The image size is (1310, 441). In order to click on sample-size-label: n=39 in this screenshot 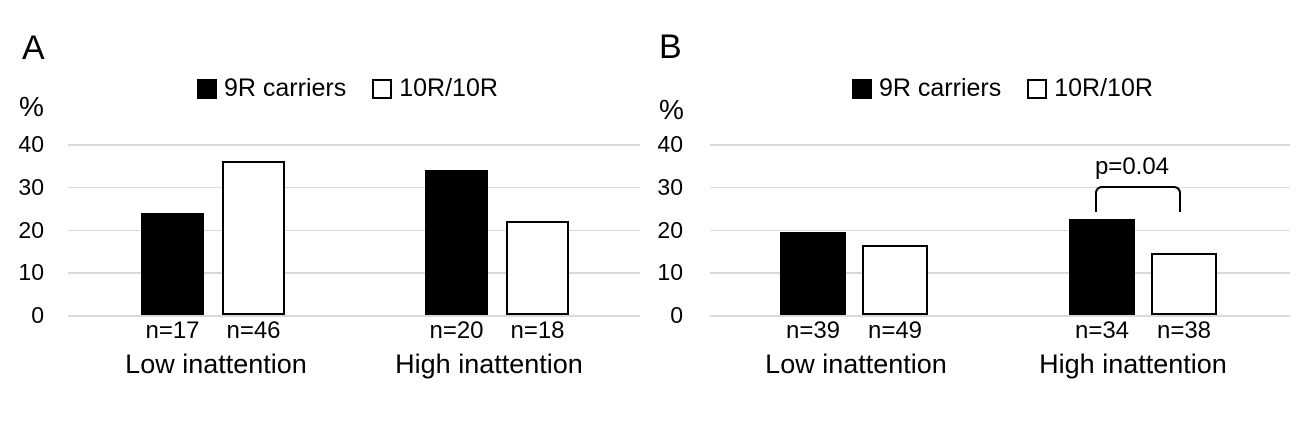, I will do `click(813, 330)`.